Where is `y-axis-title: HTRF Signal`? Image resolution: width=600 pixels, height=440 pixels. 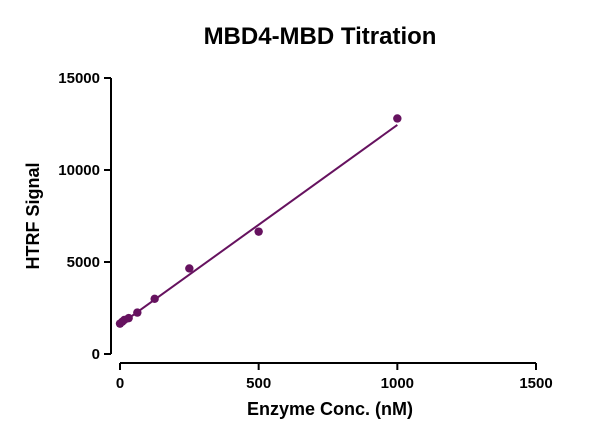 y-axis-title: HTRF Signal is located at coordinates (33, 216).